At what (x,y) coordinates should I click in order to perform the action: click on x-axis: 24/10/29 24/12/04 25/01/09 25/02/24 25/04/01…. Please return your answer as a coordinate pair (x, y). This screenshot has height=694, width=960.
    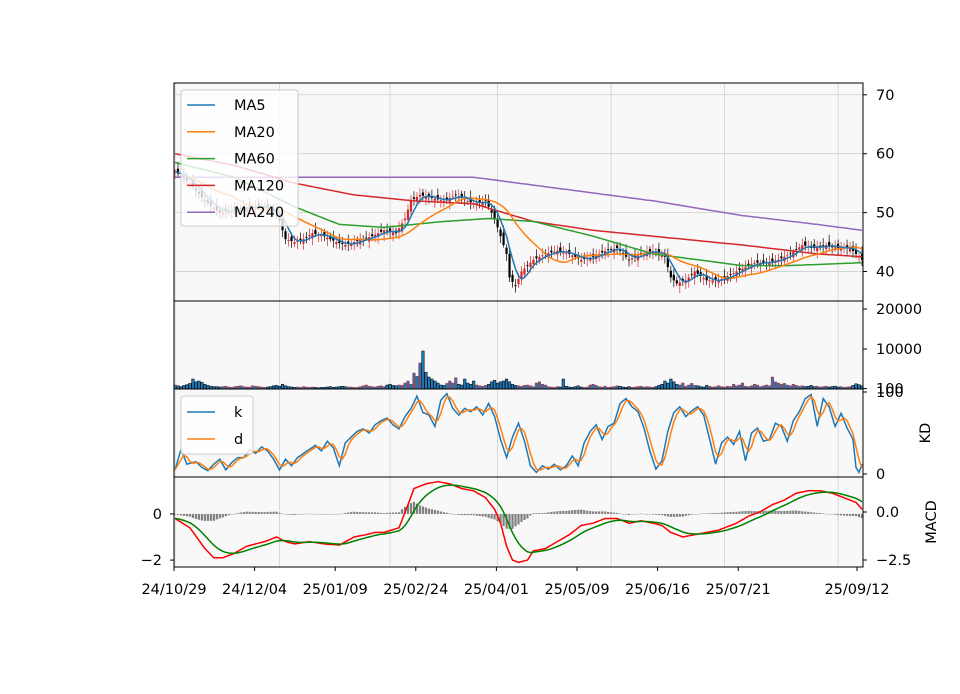
    Looking at the image, I should click on (515, 582).